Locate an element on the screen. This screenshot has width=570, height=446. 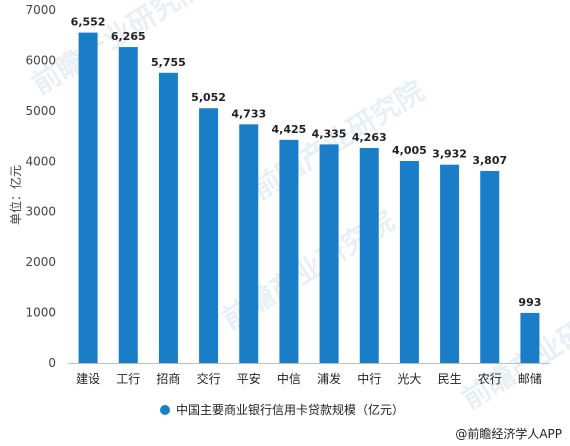
value-label: 5,755 is located at coordinates (168, 62).